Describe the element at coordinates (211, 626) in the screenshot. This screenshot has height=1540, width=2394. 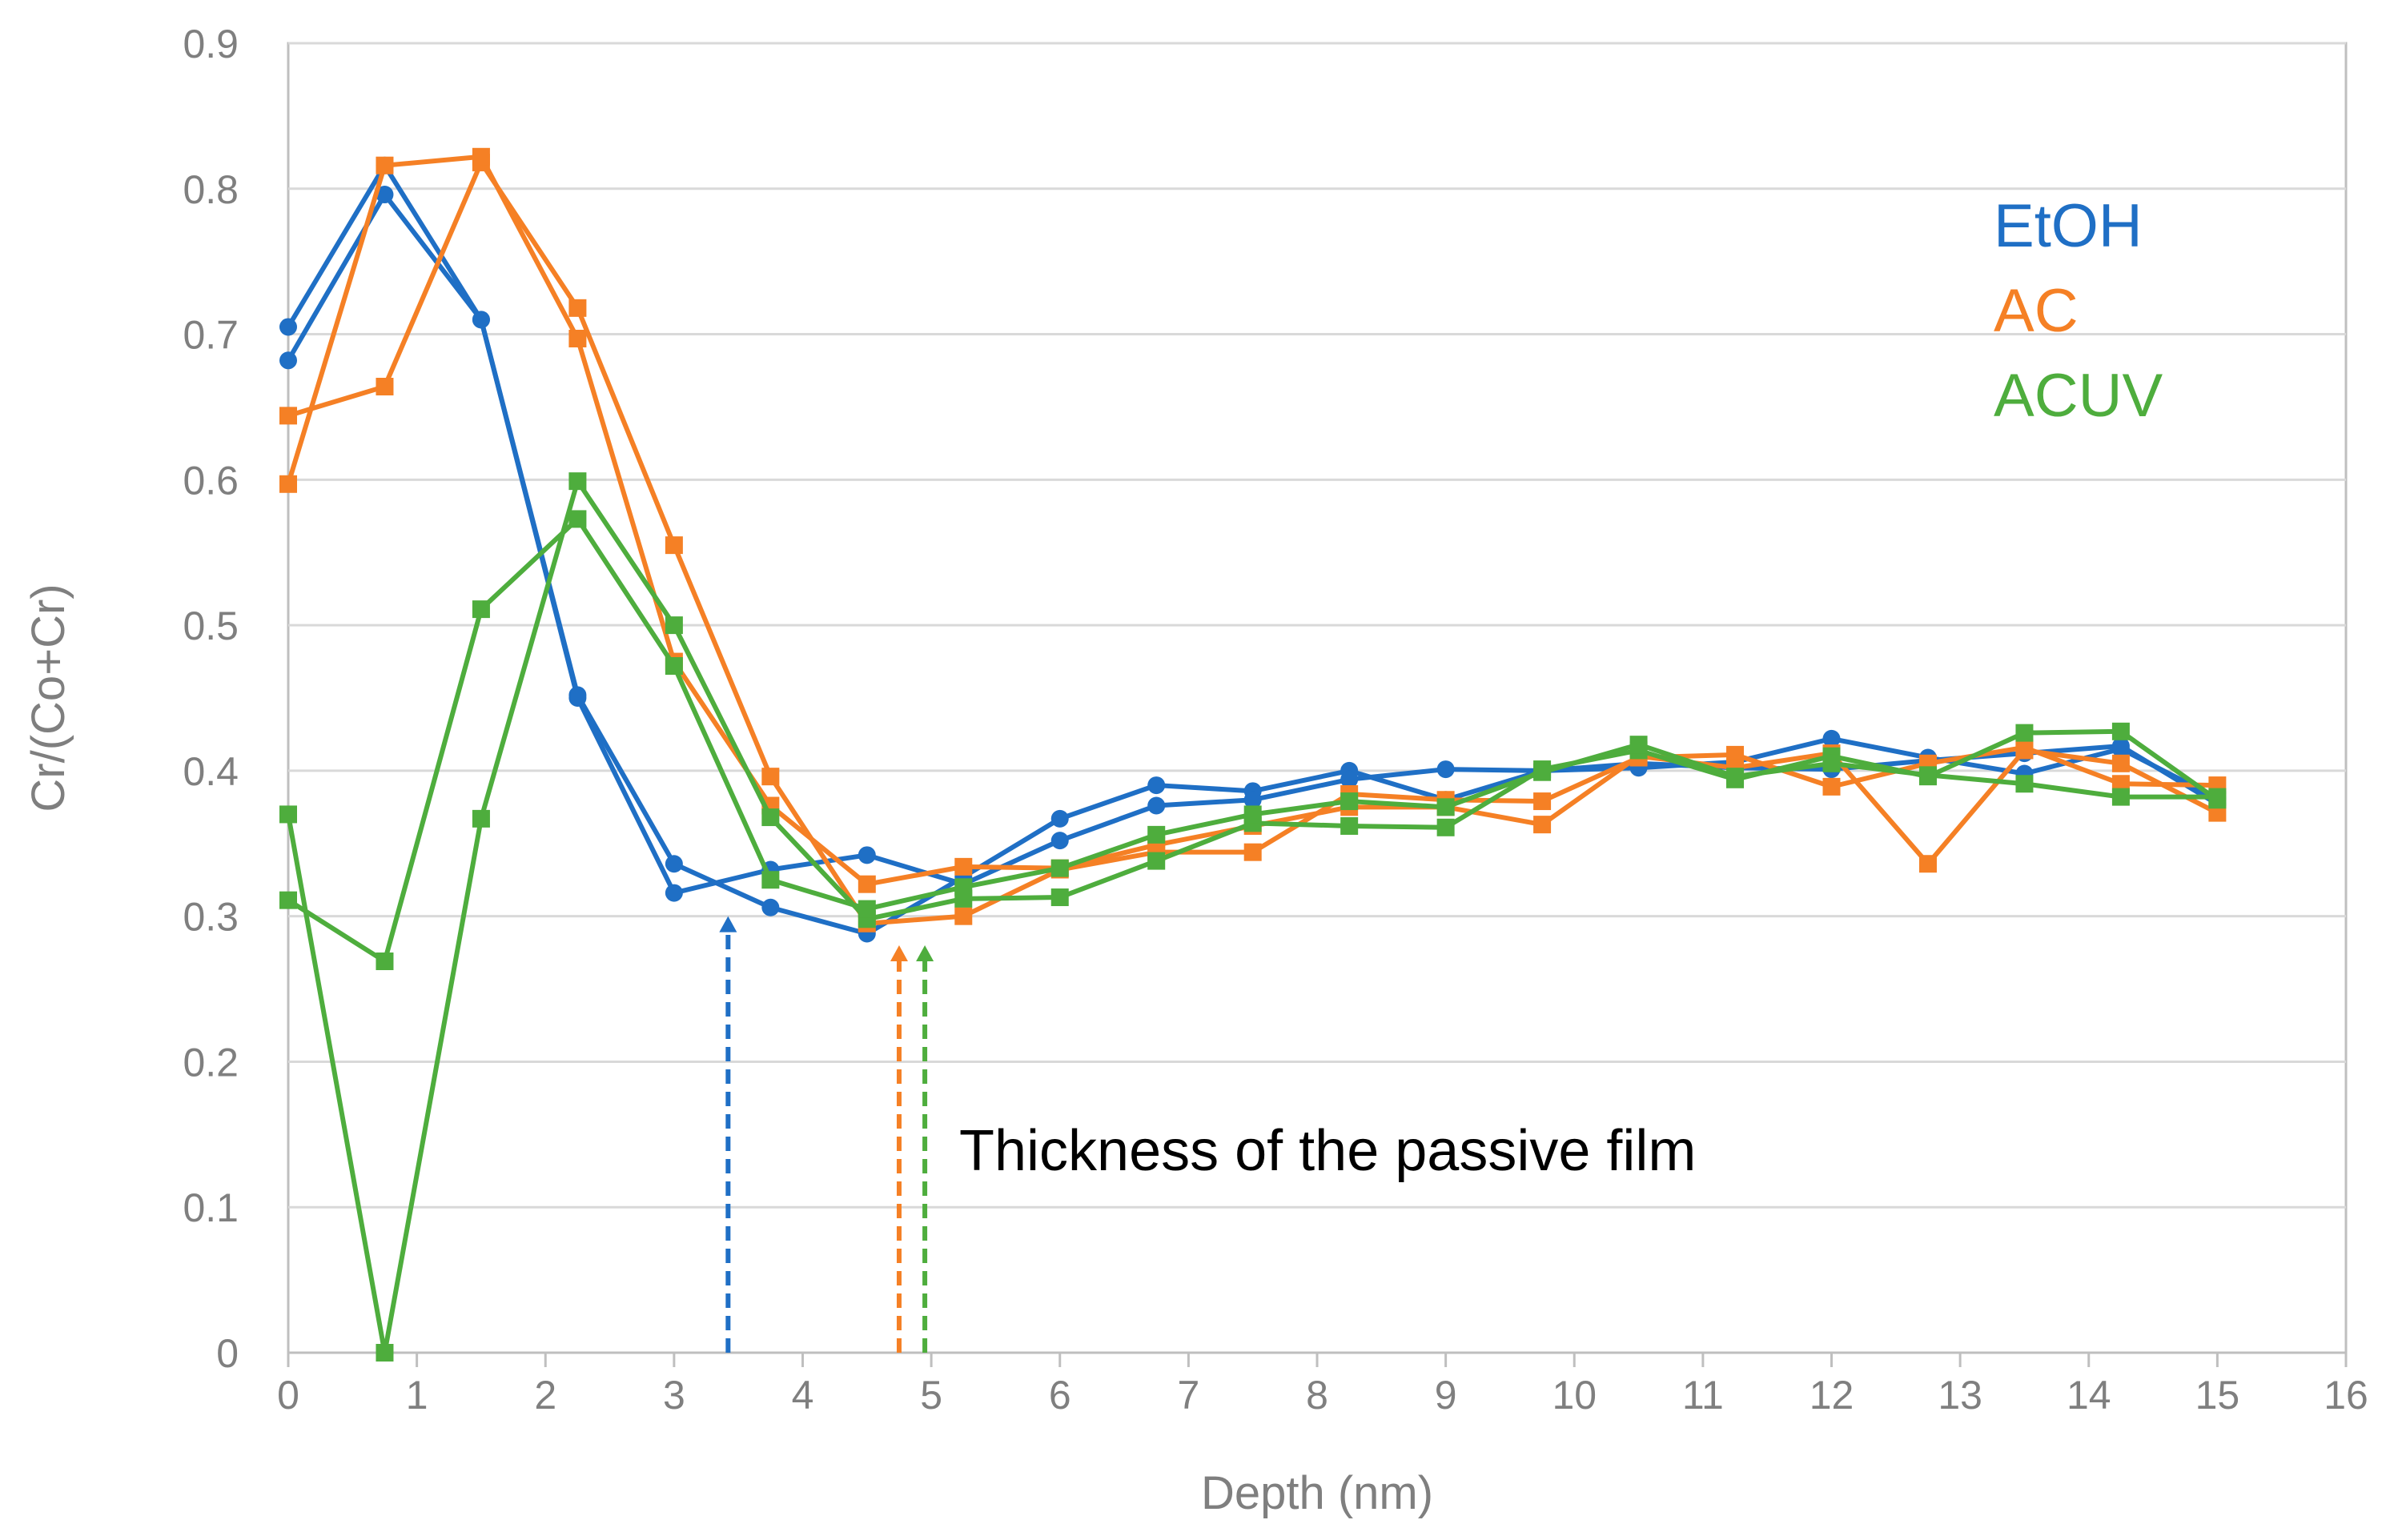
I see `y-tick-label: 0.5` at that location.